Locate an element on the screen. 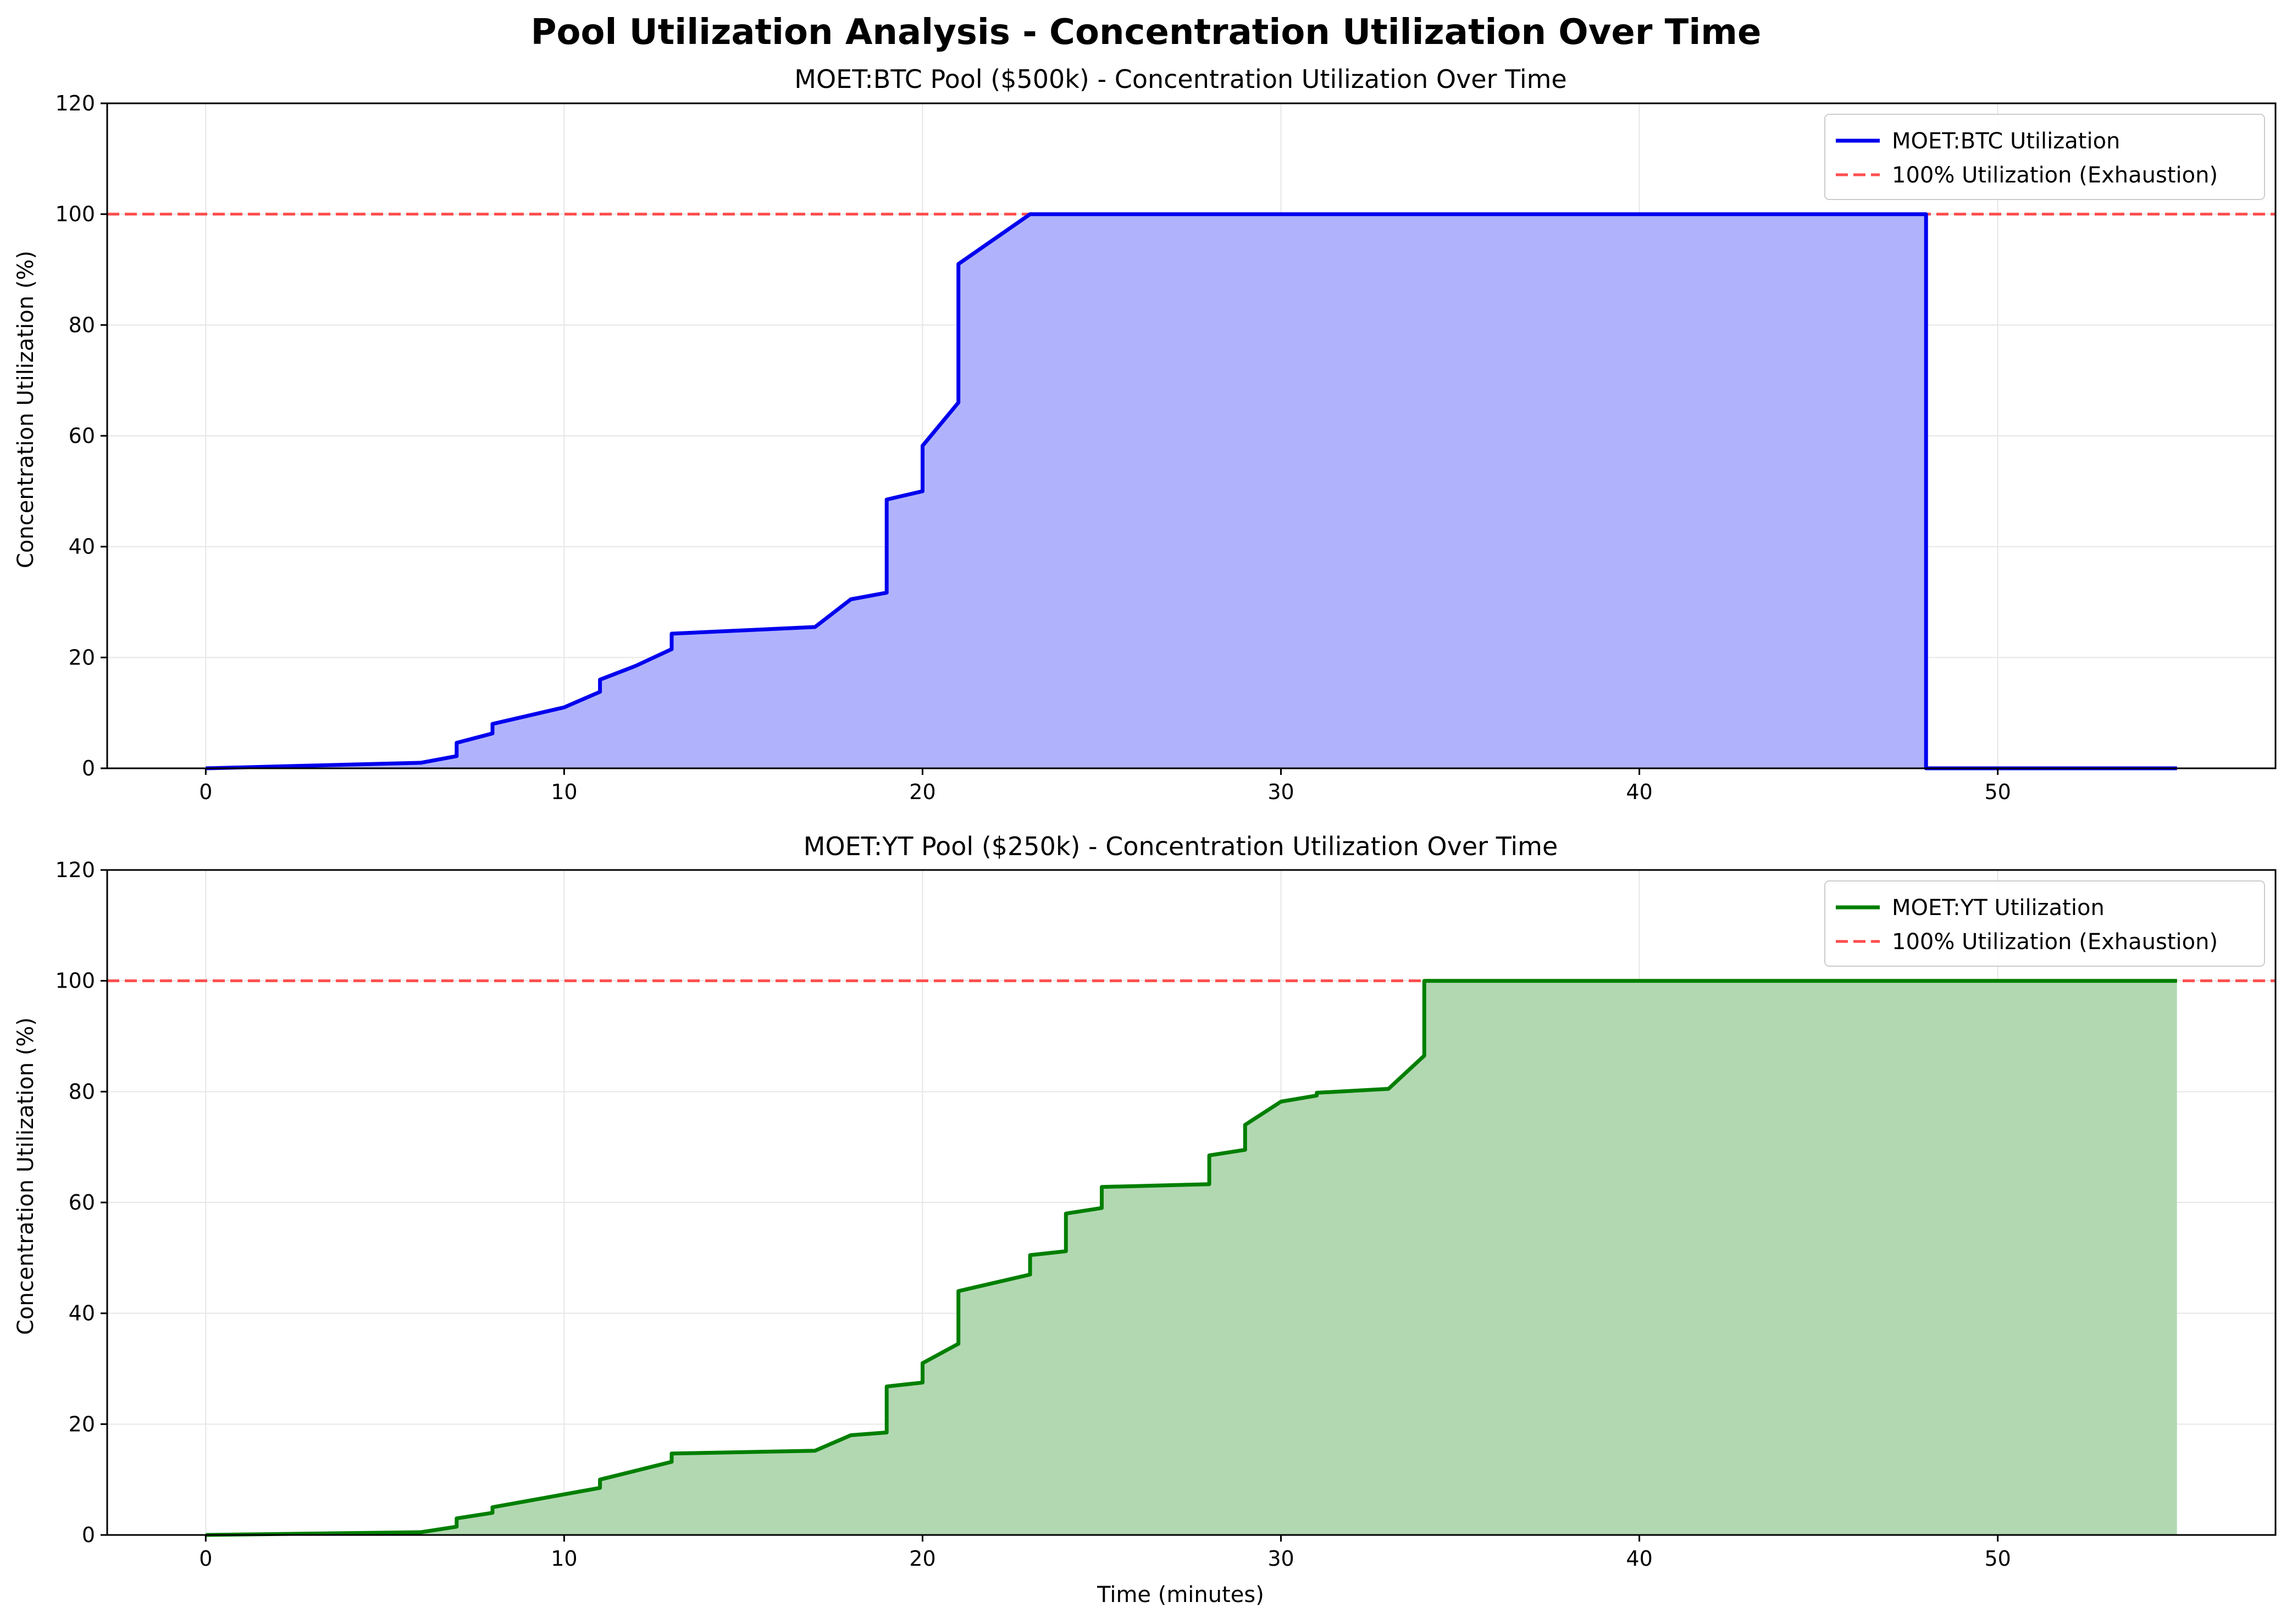 This screenshot has width=2292, height=1624. y-tick-label-btc-6: 120 is located at coordinates (75, 103).